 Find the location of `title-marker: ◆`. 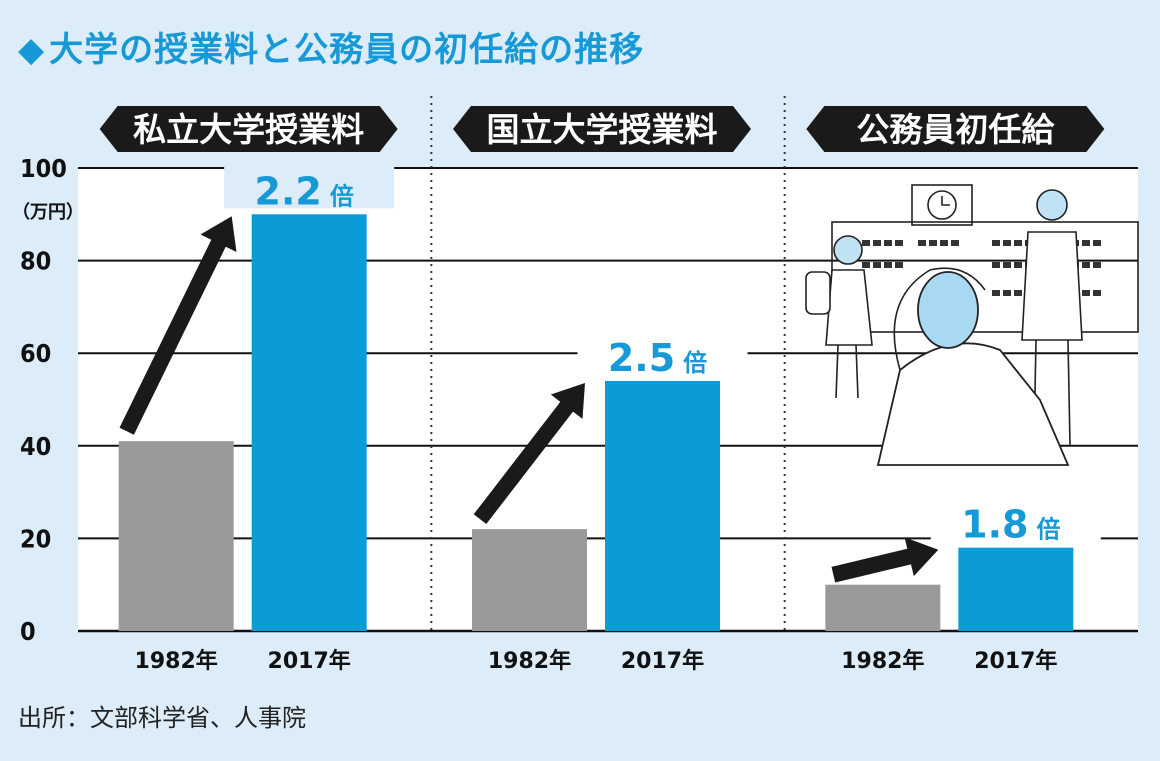

title-marker: ◆ is located at coordinates (32, 50).